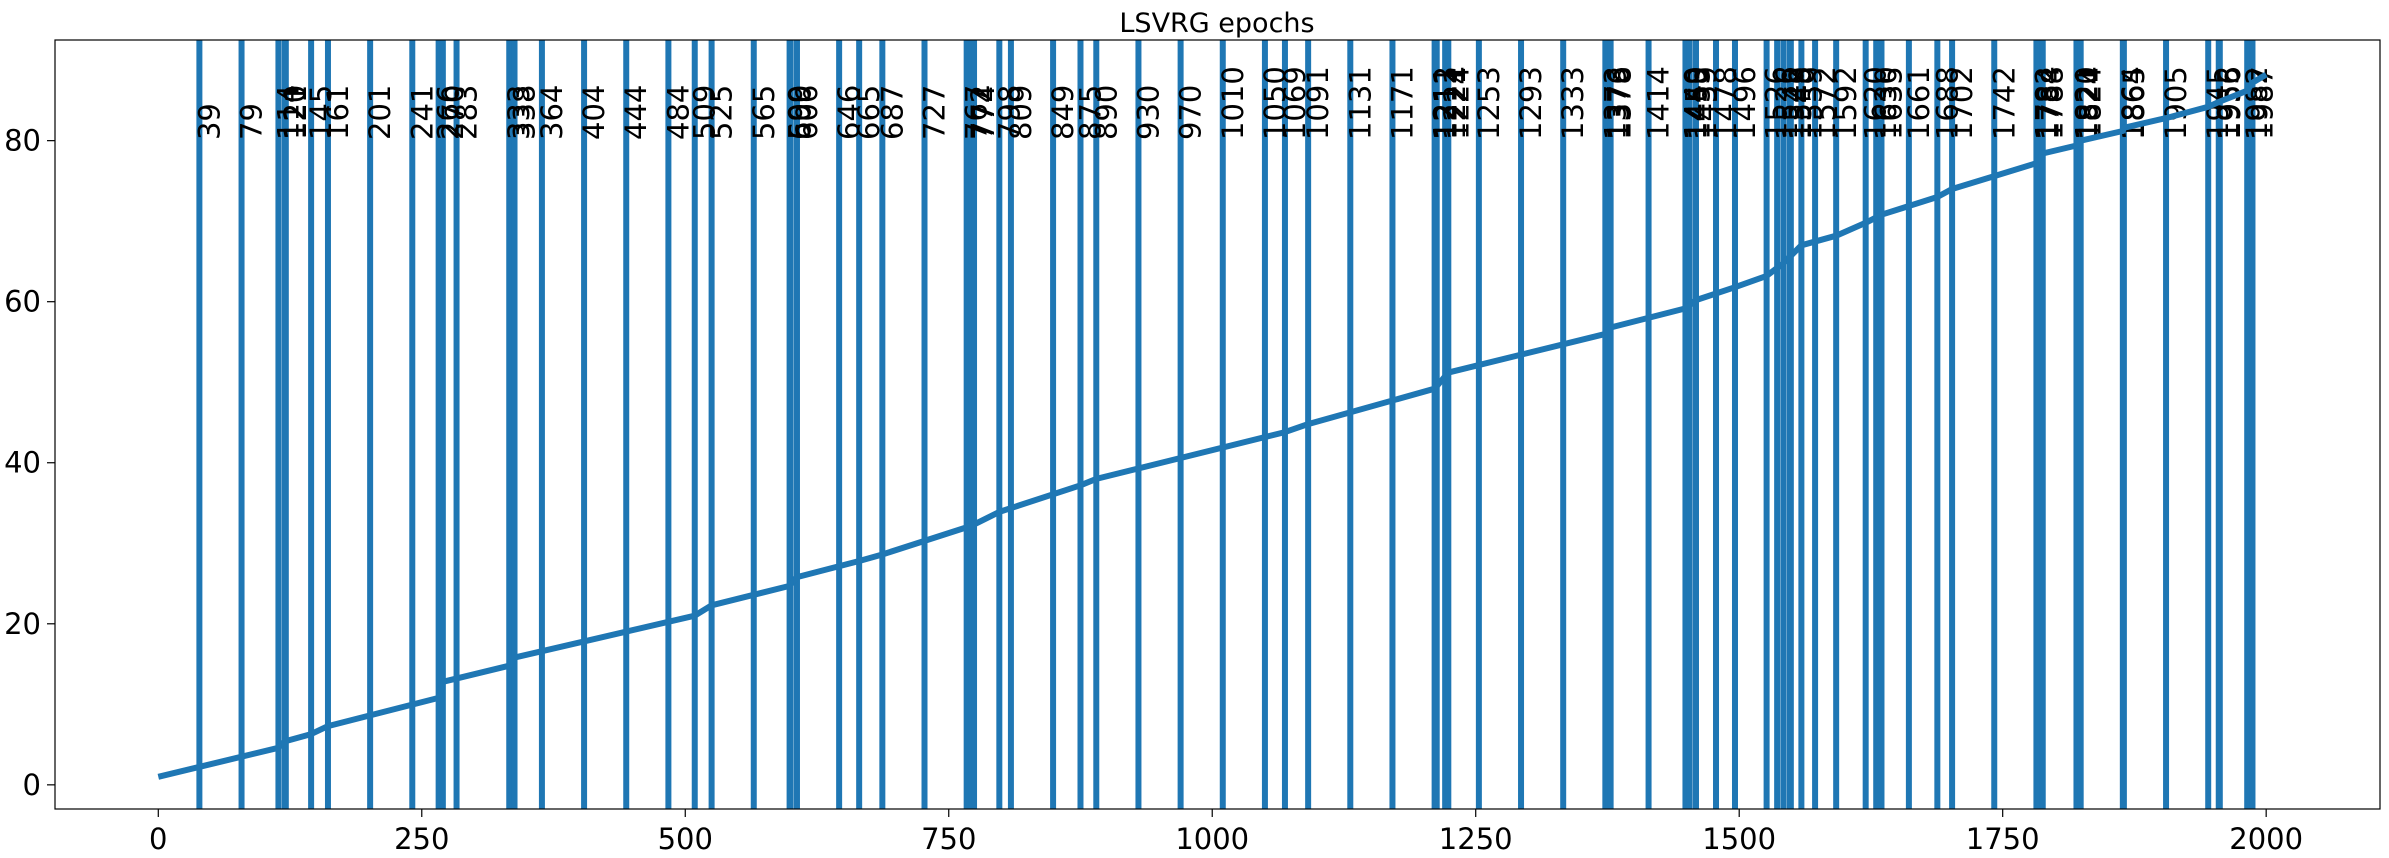 This screenshot has height=858, width=2389. Describe the element at coordinates (1745, 103) in the screenshot. I see `vertical-line-label: 1496` at that location.